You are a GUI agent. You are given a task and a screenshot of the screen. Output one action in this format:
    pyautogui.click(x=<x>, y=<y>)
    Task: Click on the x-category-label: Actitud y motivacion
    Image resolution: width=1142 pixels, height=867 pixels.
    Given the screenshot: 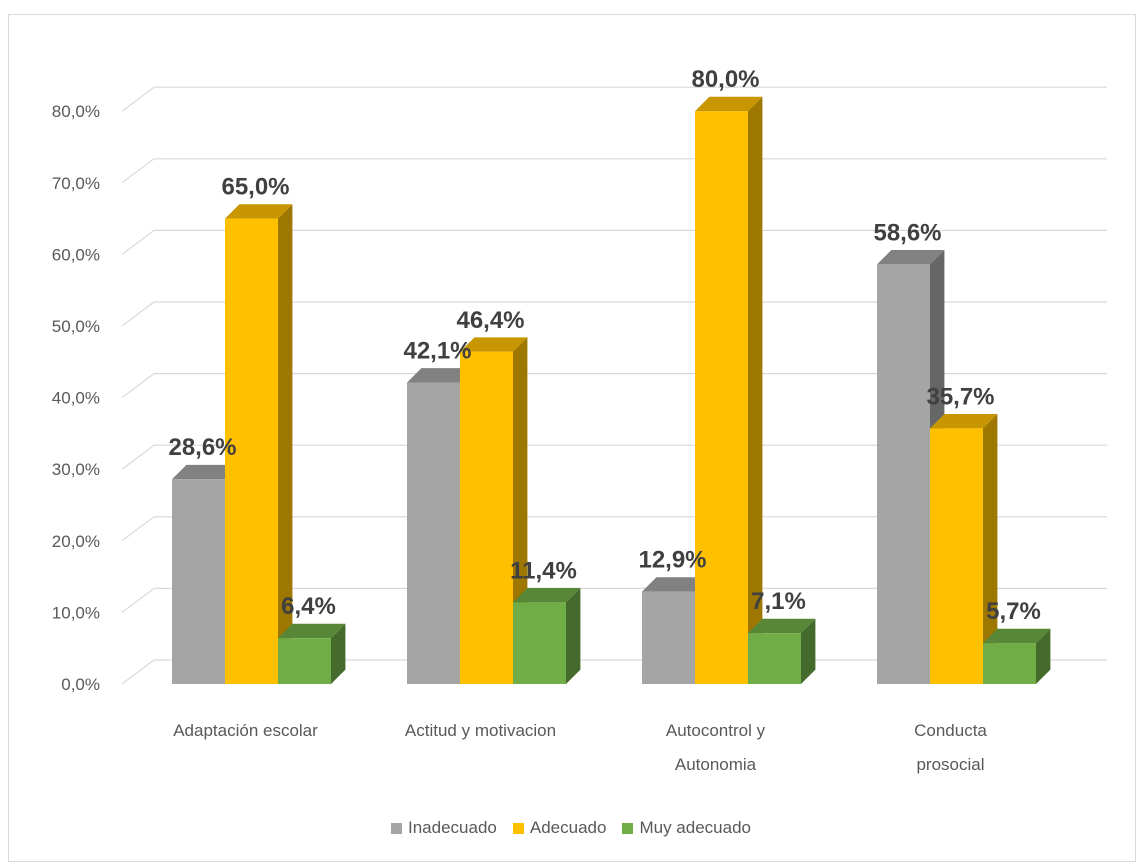 What is the action you would take?
    pyautogui.click(x=480, y=730)
    